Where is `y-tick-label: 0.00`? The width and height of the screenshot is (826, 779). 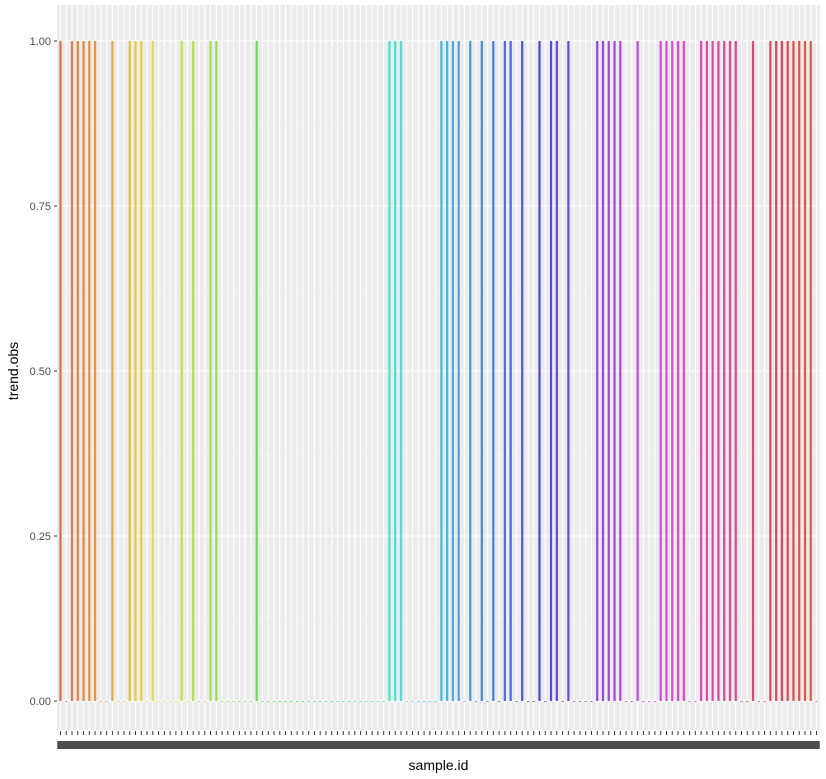
y-tick-label: 0.00 is located at coordinates (40, 702).